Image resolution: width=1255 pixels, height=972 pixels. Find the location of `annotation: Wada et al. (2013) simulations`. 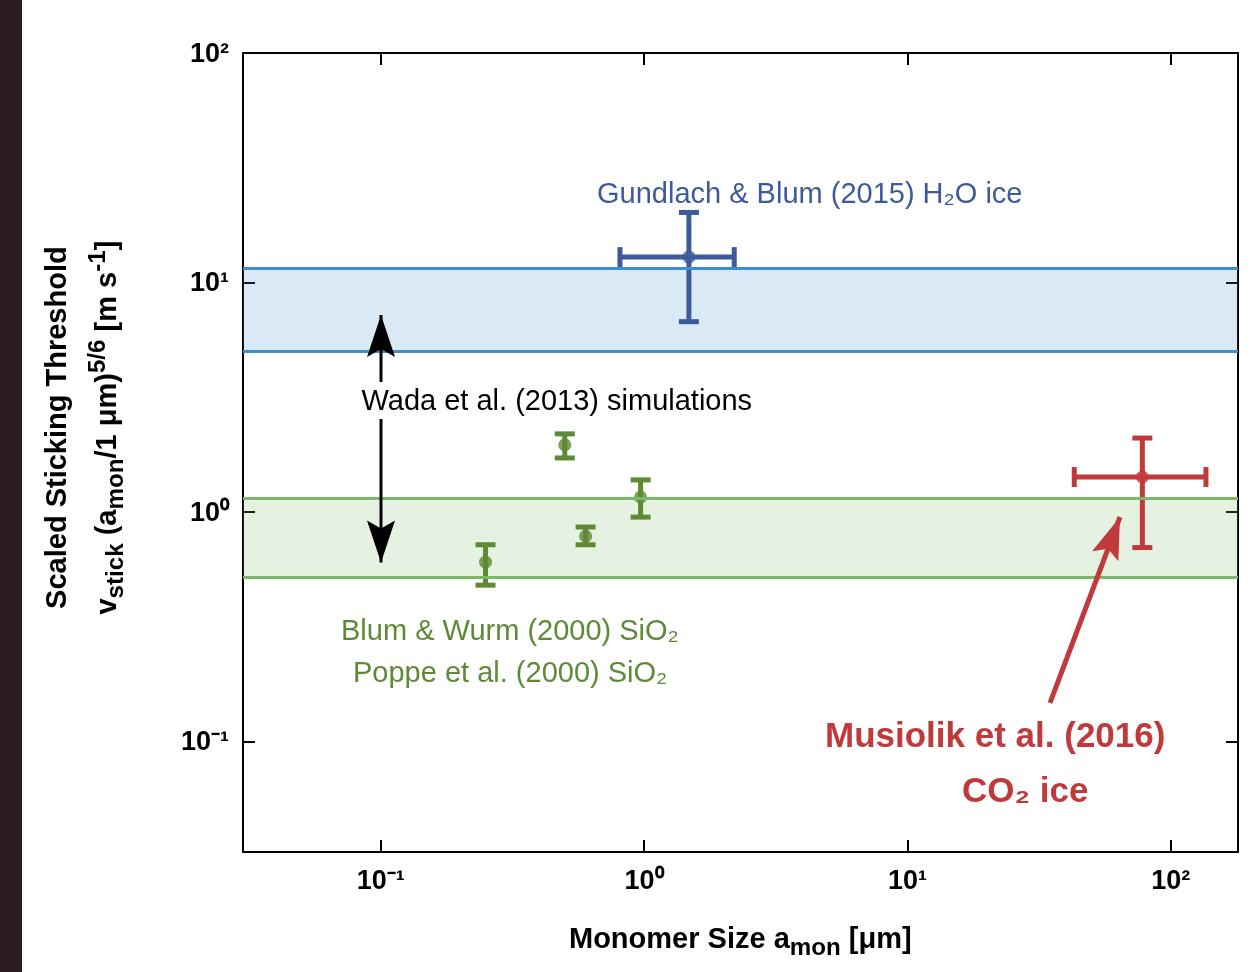

annotation: Wada et al. (2013) simulations is located at coordinates (557, 400).